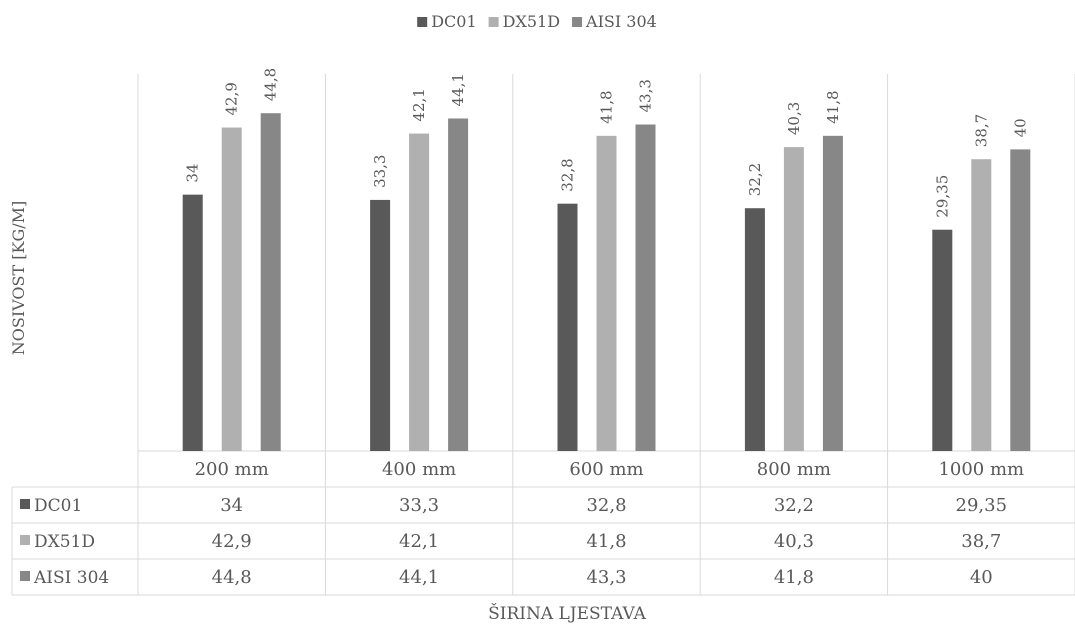 The width and height of the screenshot is (1075, 624). I want to click on table-series-label: AISI 304, so click(71, 578).